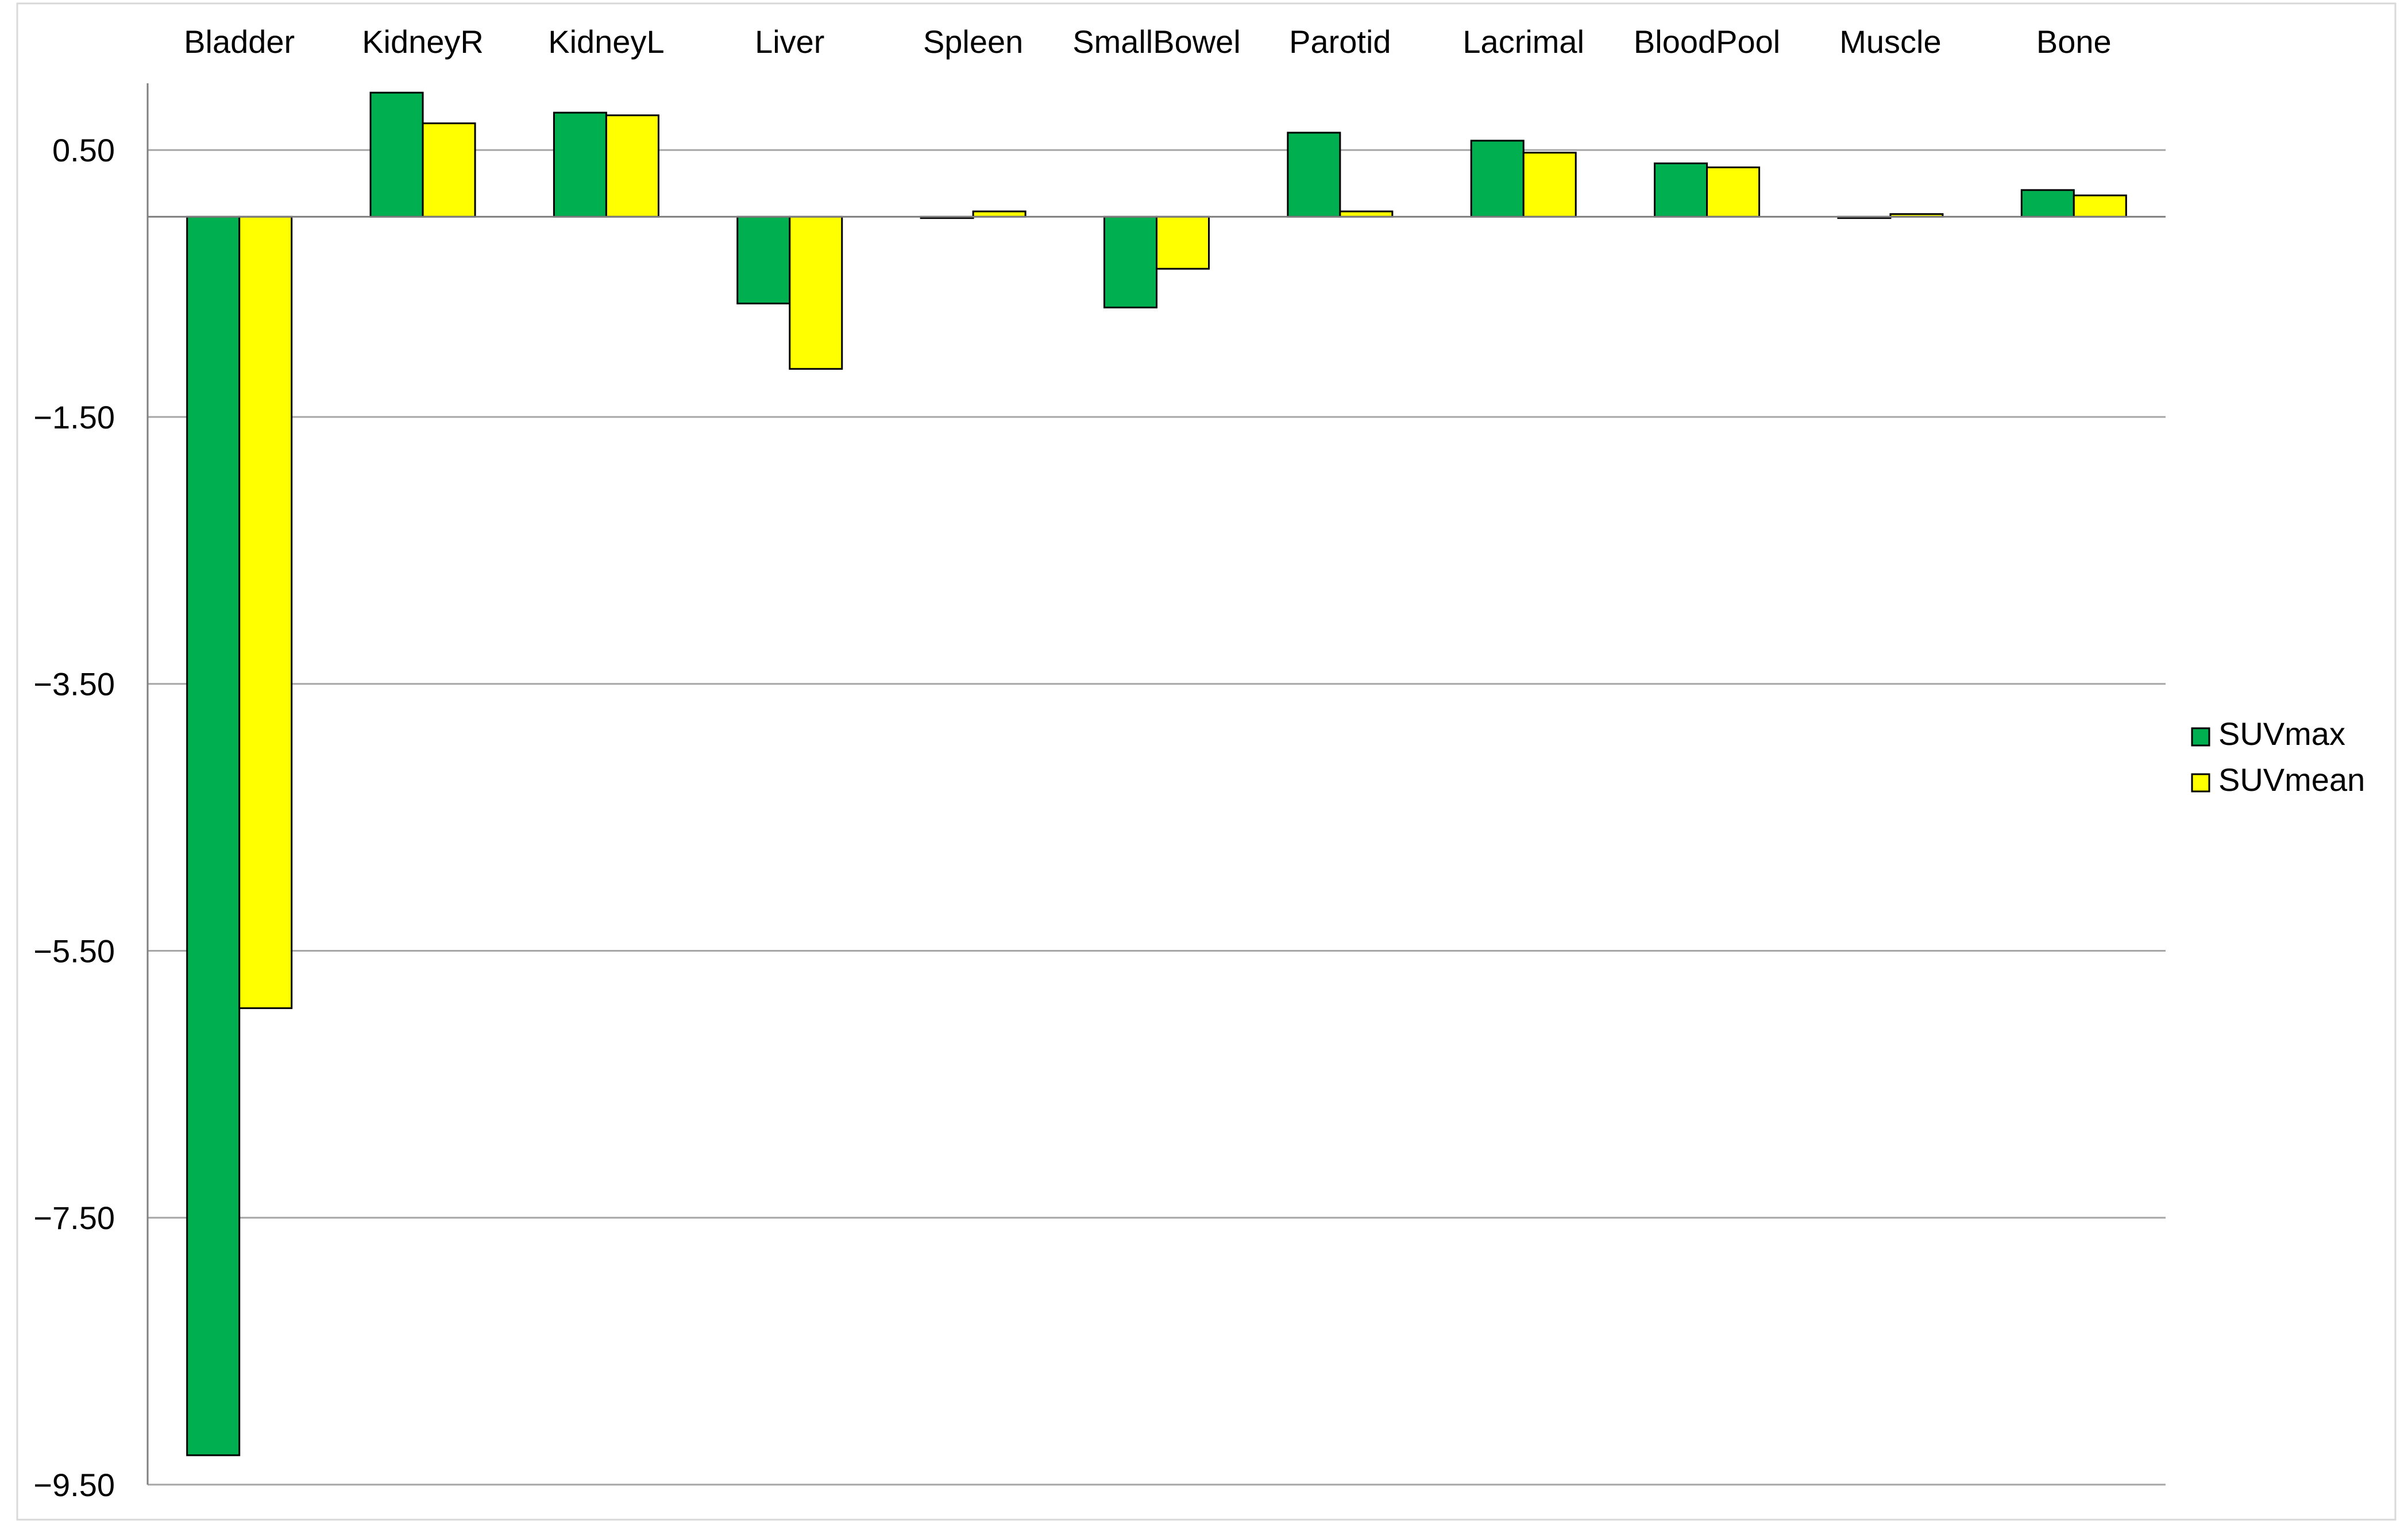 The width and height of the screenshot is (2408, 1530). I want to click on category-label: Muscle, so click(1890, 42).